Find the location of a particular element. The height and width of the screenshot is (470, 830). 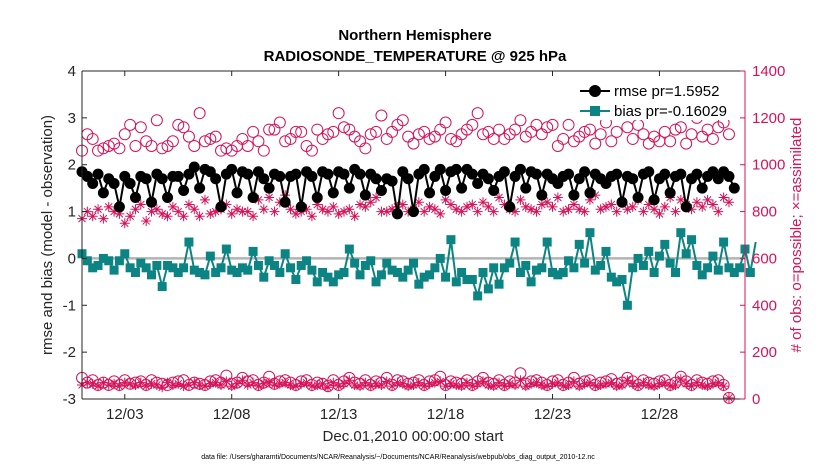

y-axis-label: rmse and bias (model - observation) is located at coordinates (47, 235).